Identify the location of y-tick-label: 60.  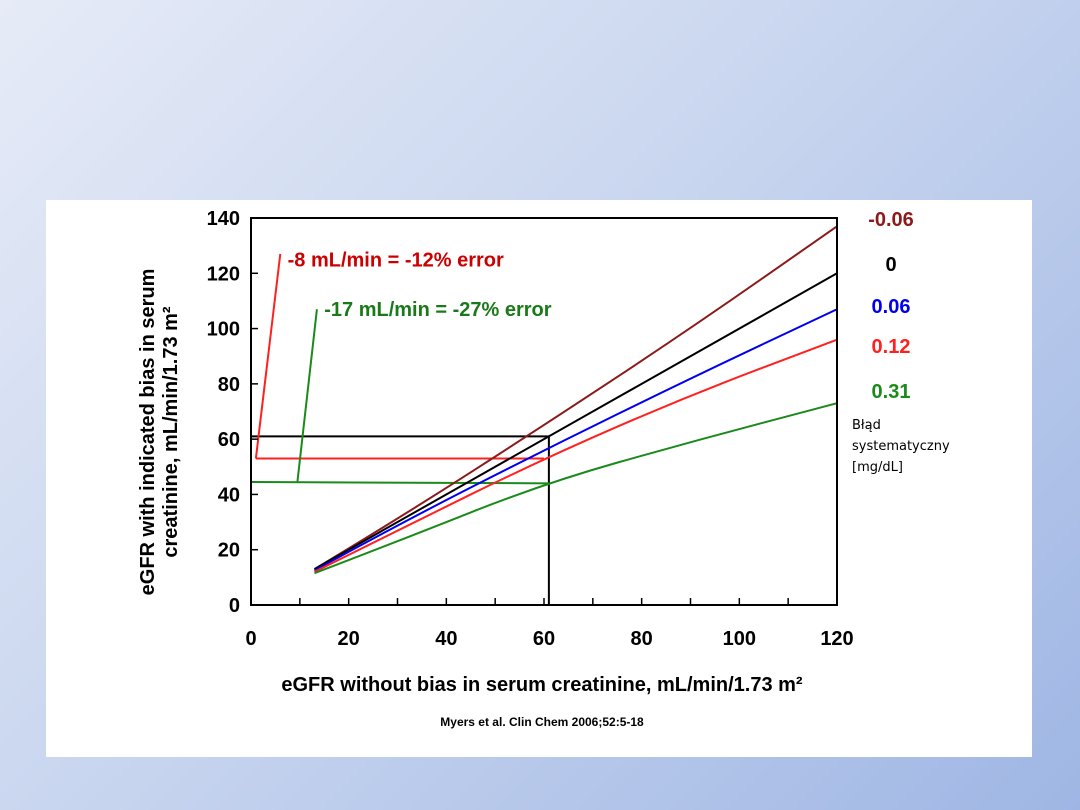
(229, 440).